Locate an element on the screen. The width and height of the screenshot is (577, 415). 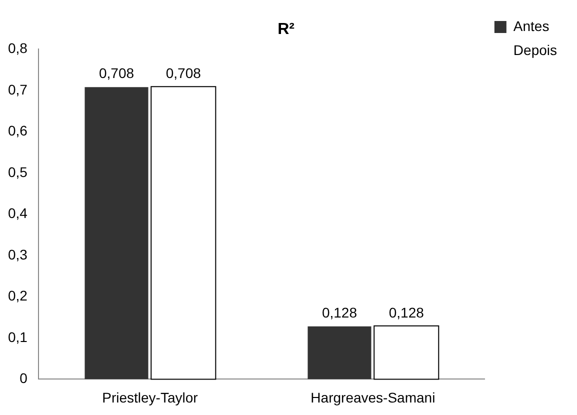
legend-label: Antes is located at coordinates (531, 26).